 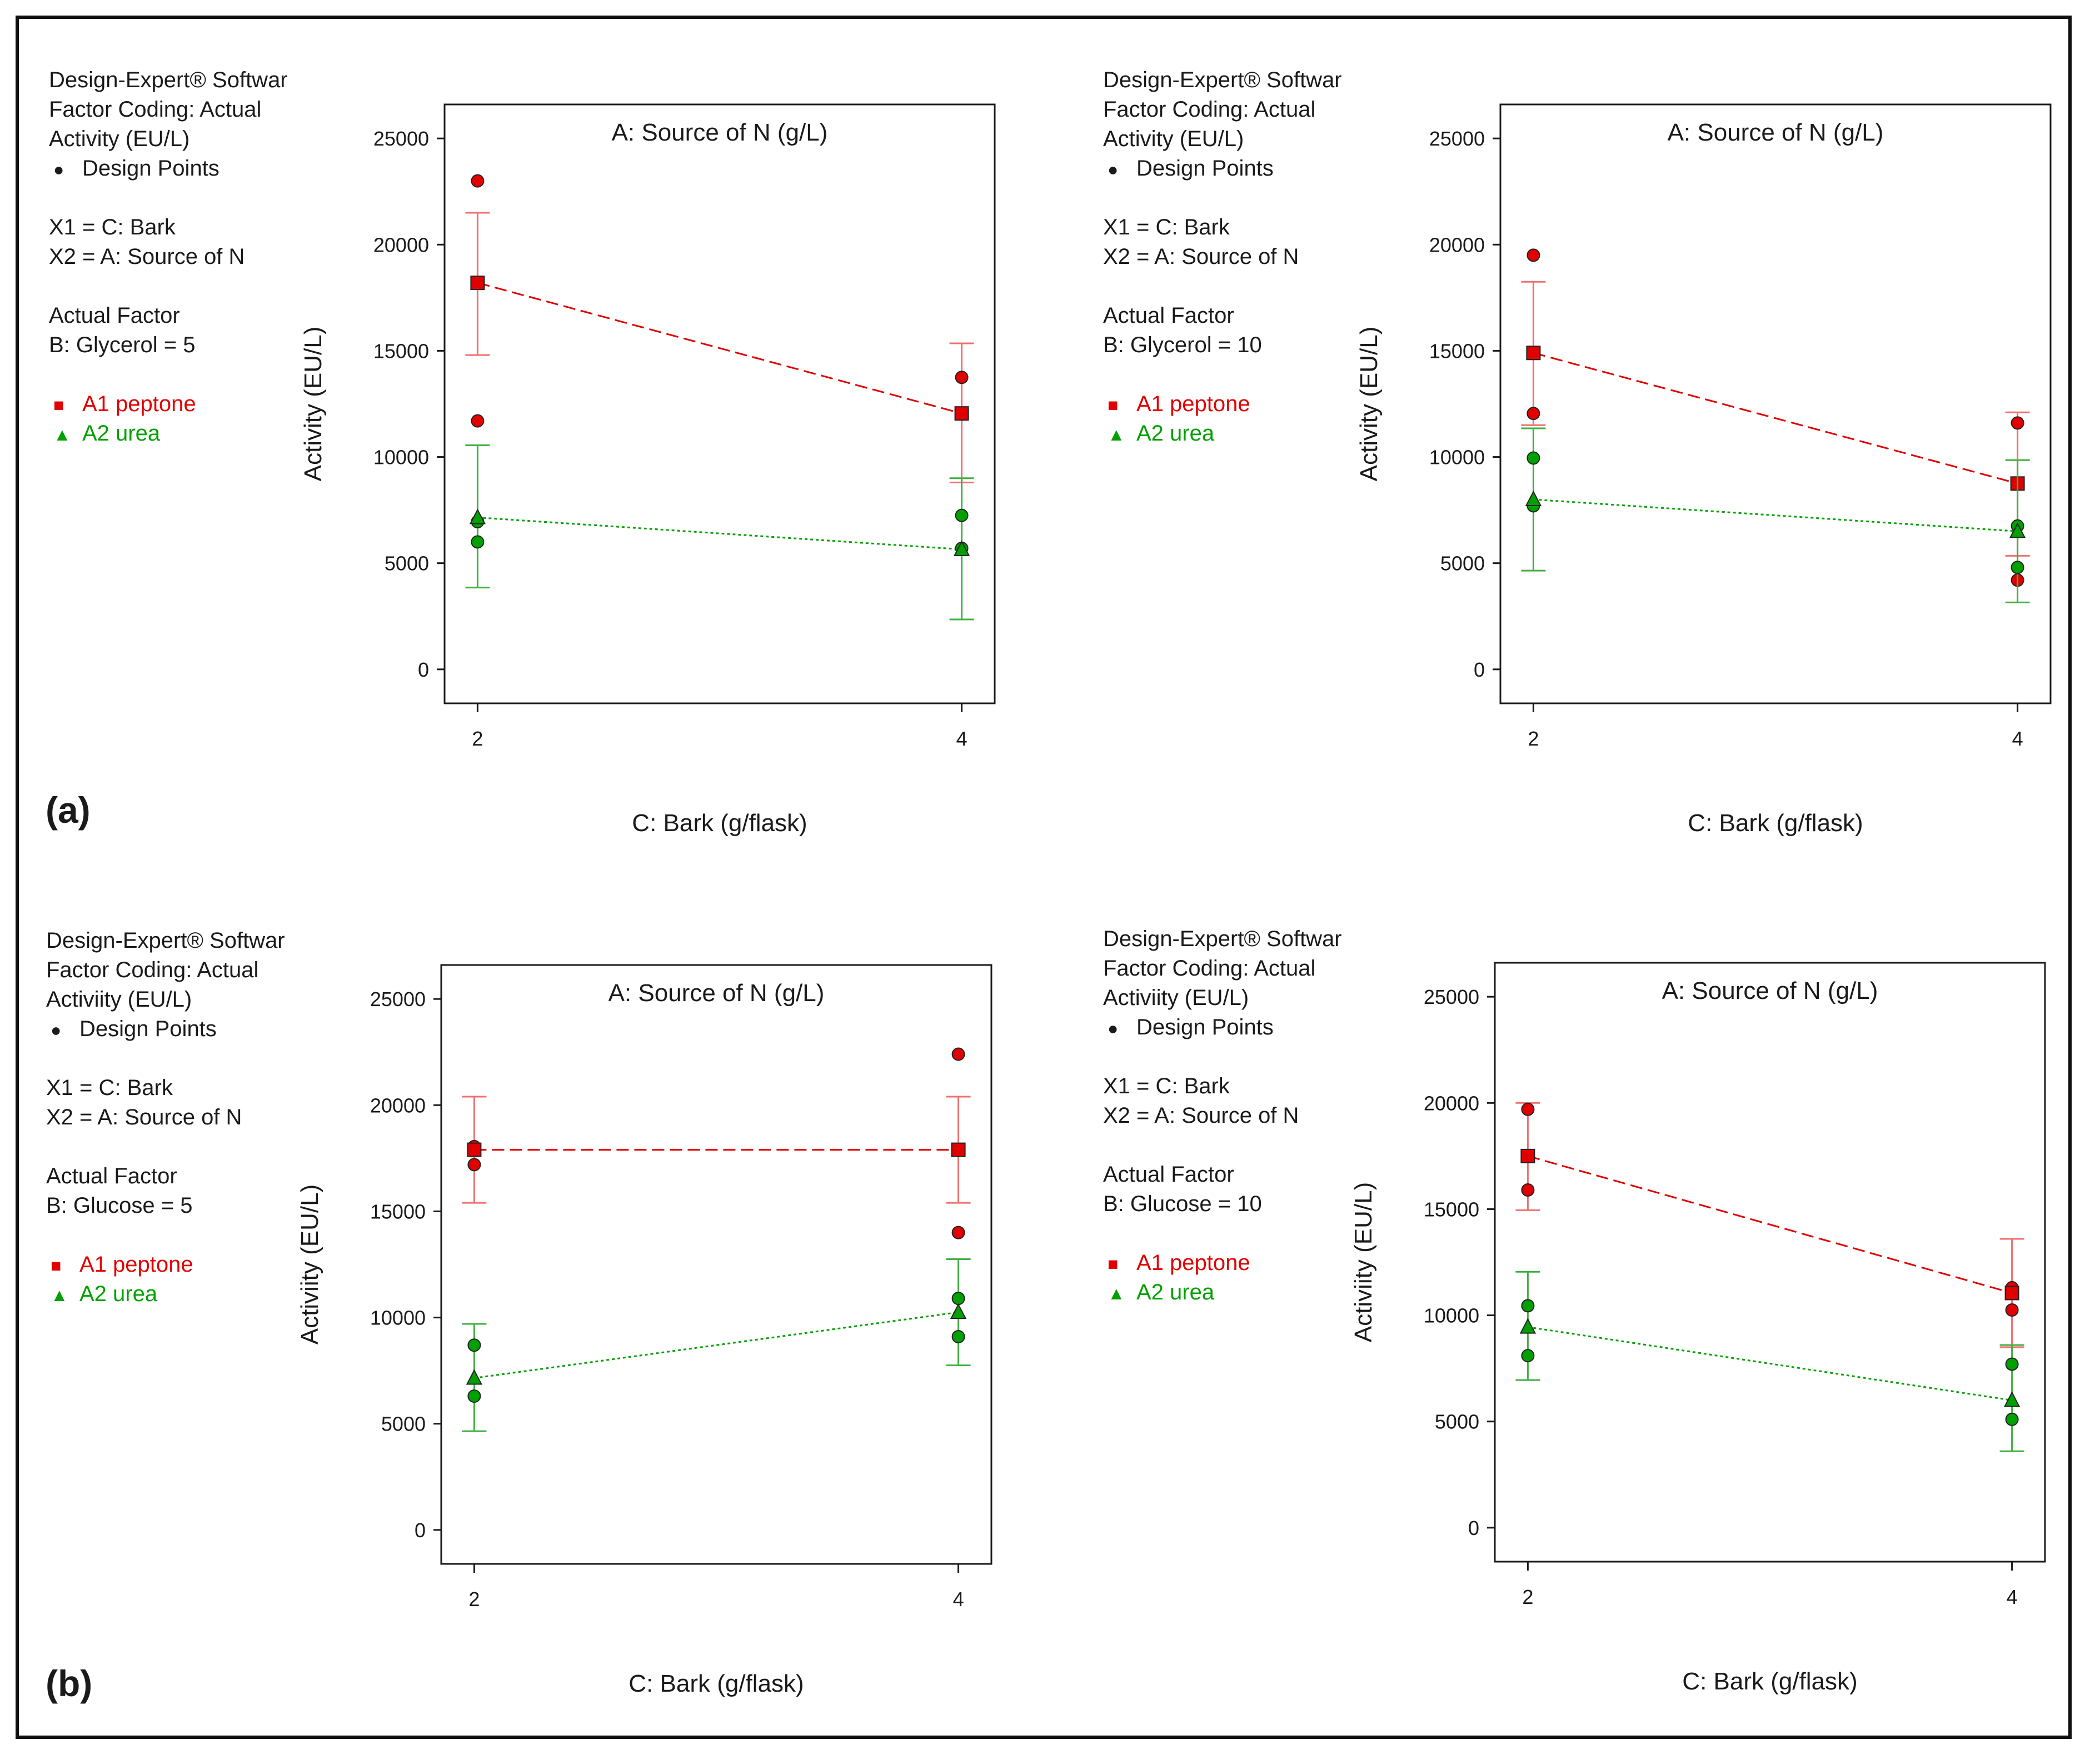 I want to click on panel-label-a: (a), so click(x=68, y=810).